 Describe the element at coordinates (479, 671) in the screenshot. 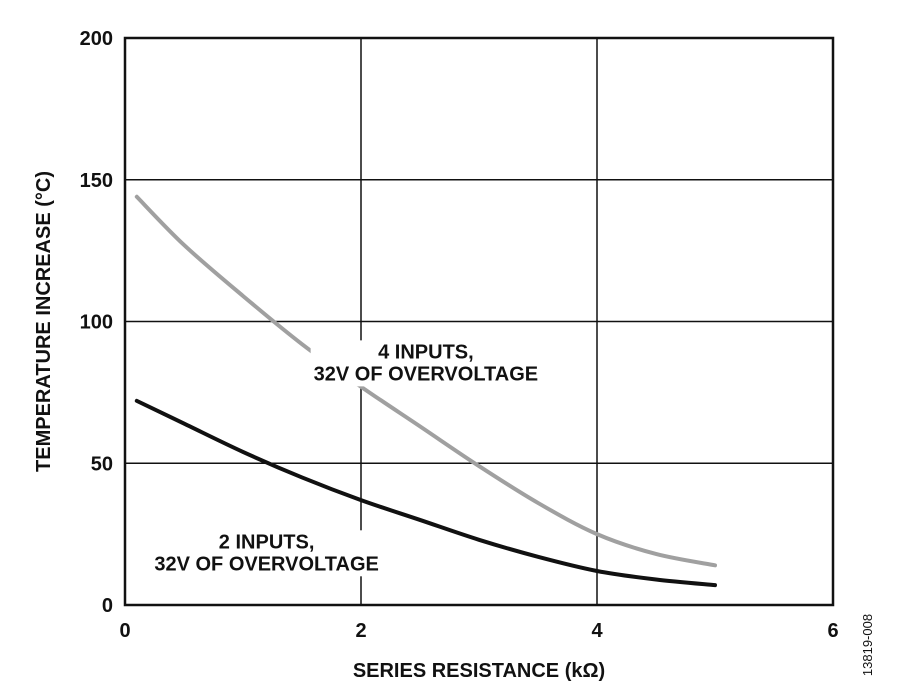

I see `x-axis-title: SERIES RESISTANCE (kΩ)` at that location.